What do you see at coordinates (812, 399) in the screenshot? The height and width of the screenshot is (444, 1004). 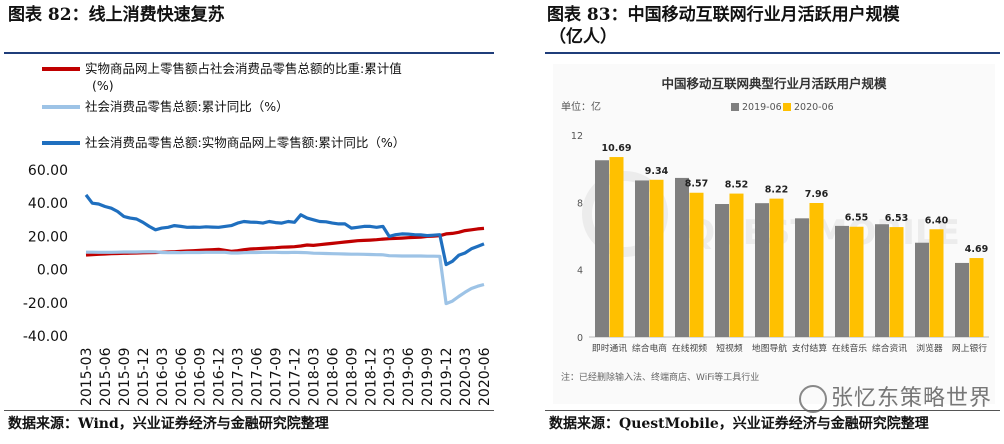 I see `wechat-icon` at bounding box center [812, 399].